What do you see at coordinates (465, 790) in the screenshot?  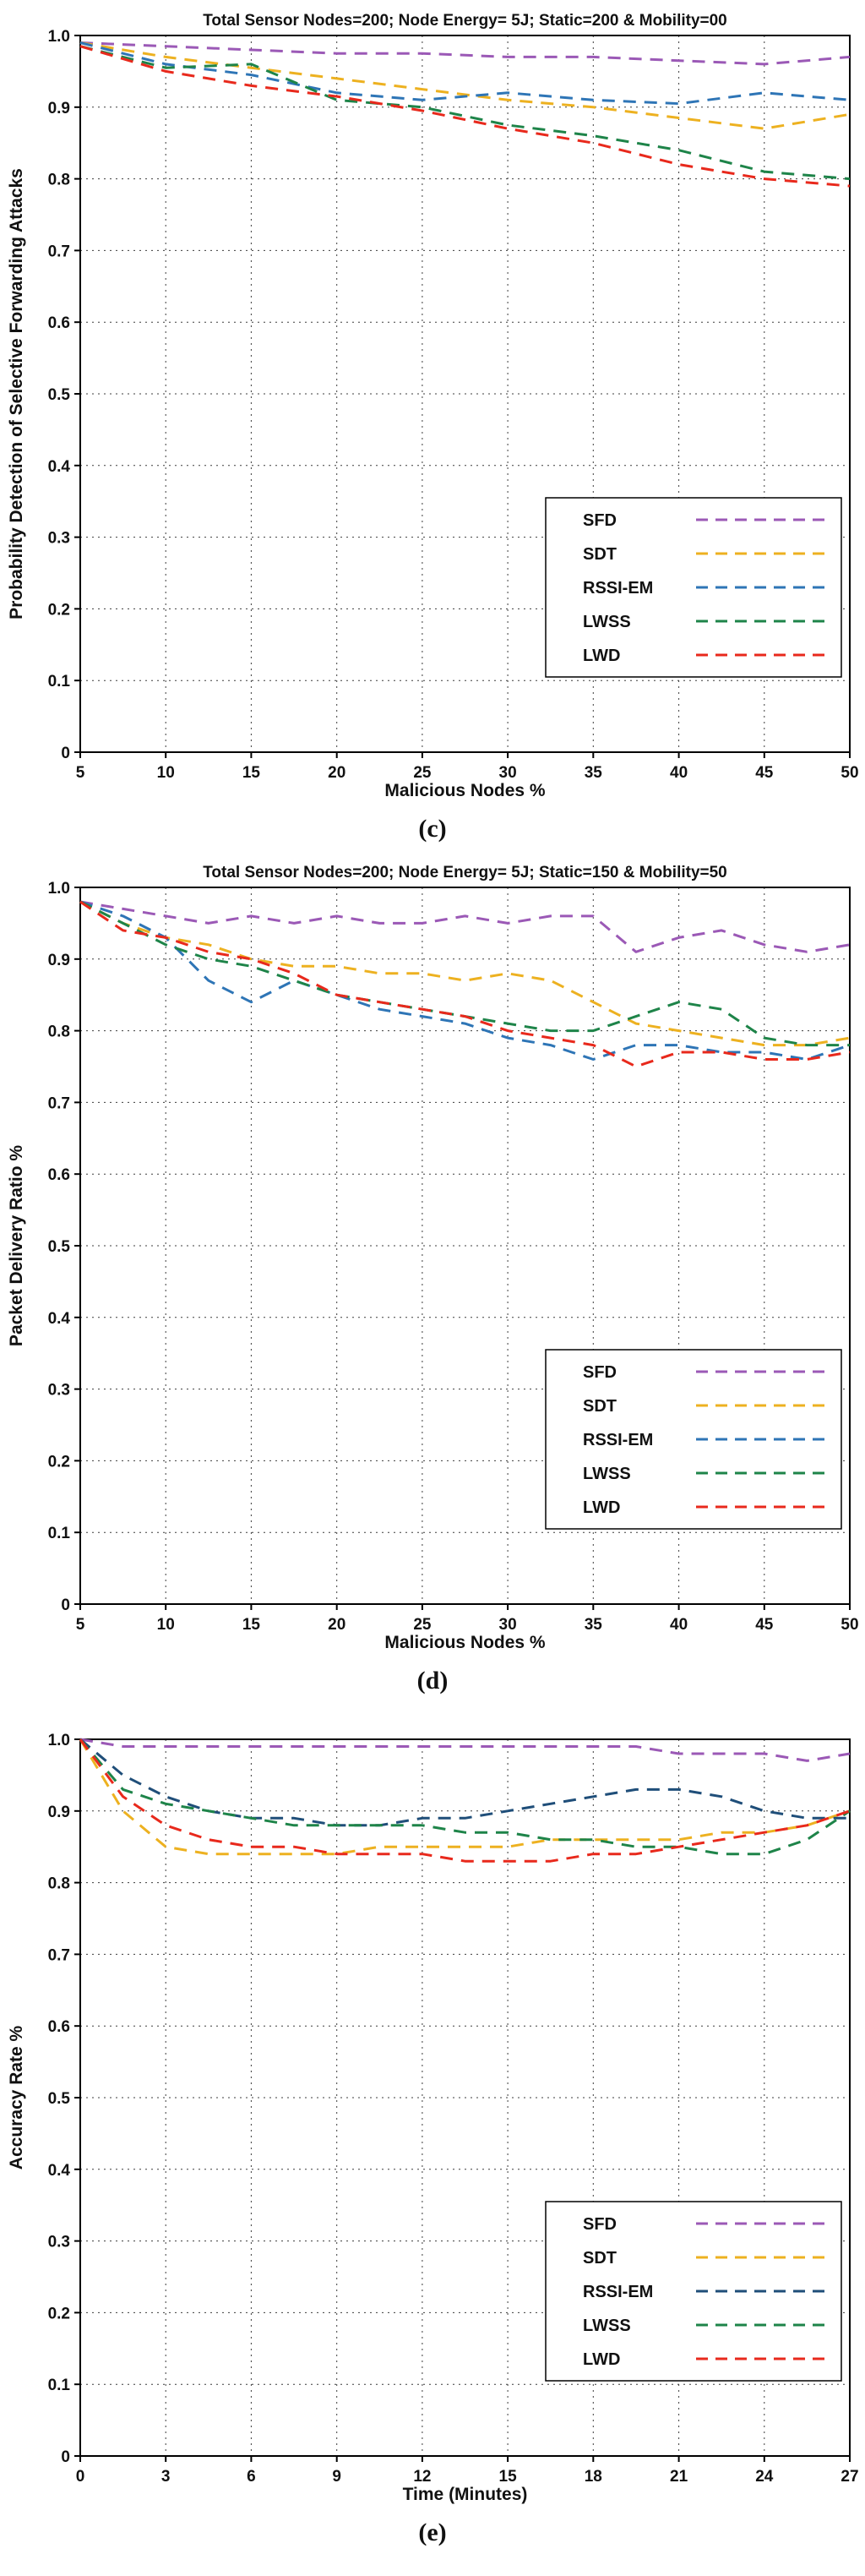 I see `x-axis-label: Malicious Nodes %` at bounding box center [465, 790].